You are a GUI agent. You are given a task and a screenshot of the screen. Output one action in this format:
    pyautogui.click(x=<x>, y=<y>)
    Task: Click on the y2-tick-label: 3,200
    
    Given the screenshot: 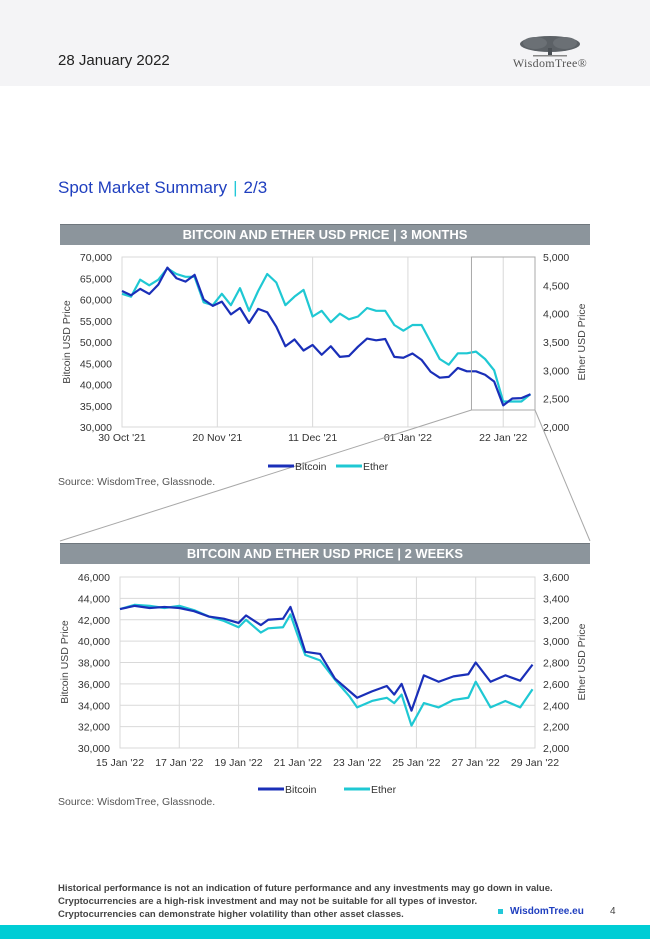 What is the action you would take?
    pyautogui.click(x=556, y=621)
    